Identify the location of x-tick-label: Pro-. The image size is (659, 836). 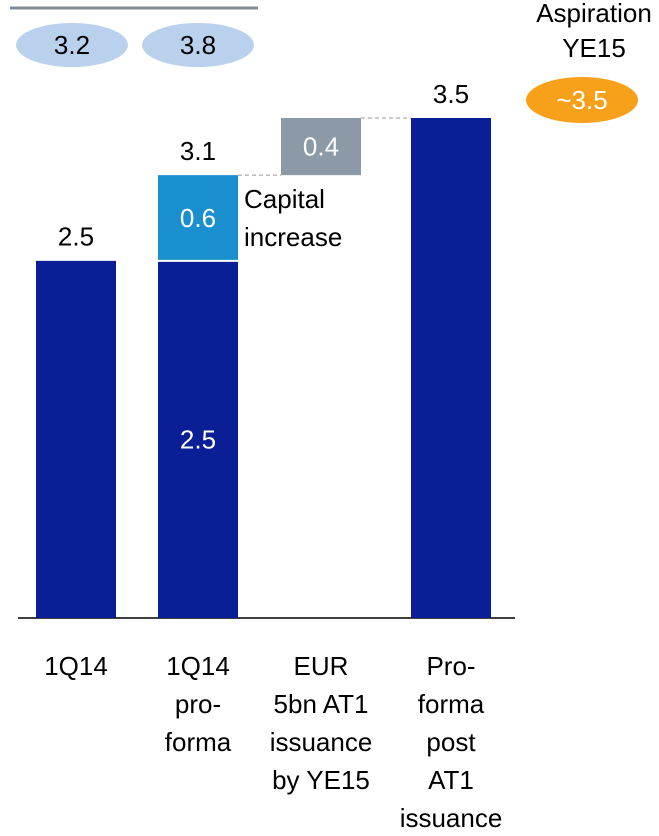
(450, 666).